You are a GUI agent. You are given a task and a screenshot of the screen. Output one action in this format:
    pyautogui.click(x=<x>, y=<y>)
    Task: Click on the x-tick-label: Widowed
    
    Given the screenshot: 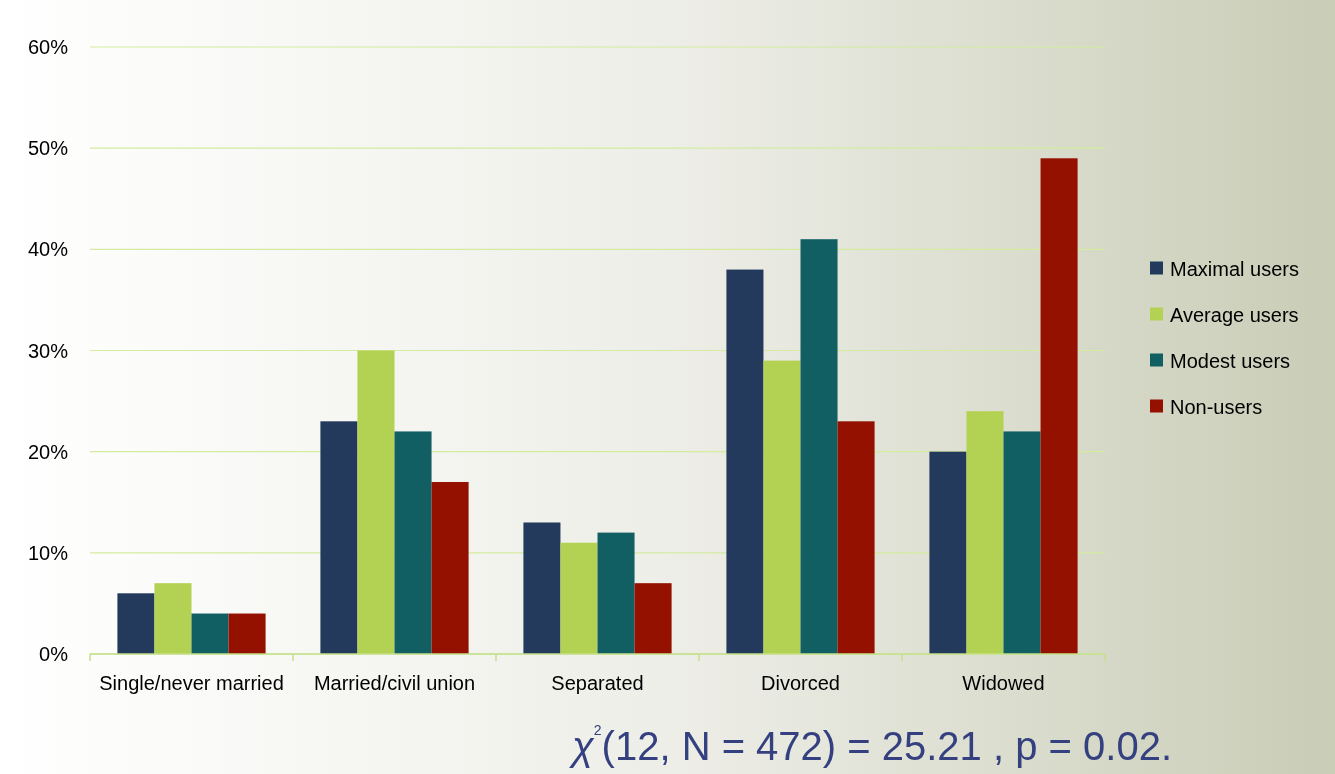 What is the action you would take?
    pyautogui.click(x=1003, y=683)
    